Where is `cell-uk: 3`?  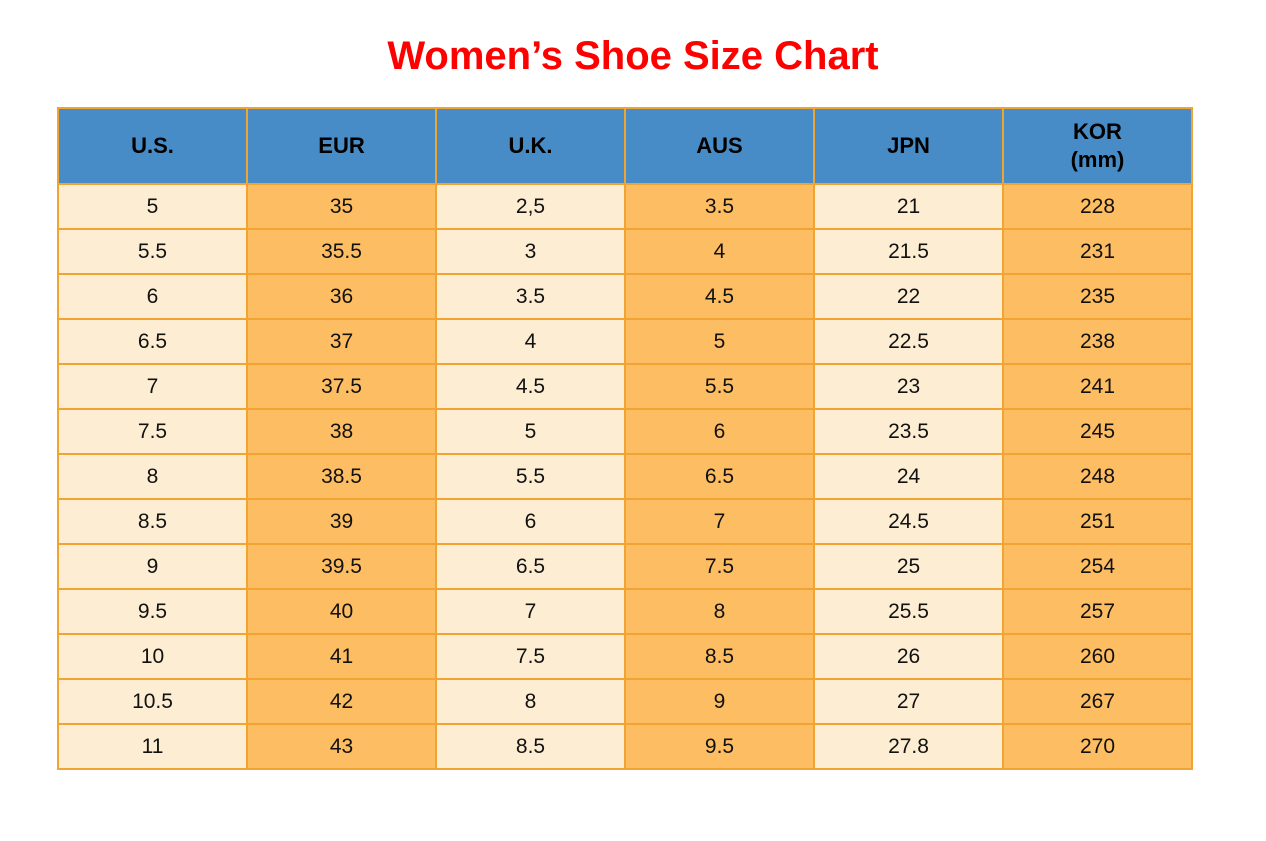
cell-uk: 3 is located at coordinates (530, 251).